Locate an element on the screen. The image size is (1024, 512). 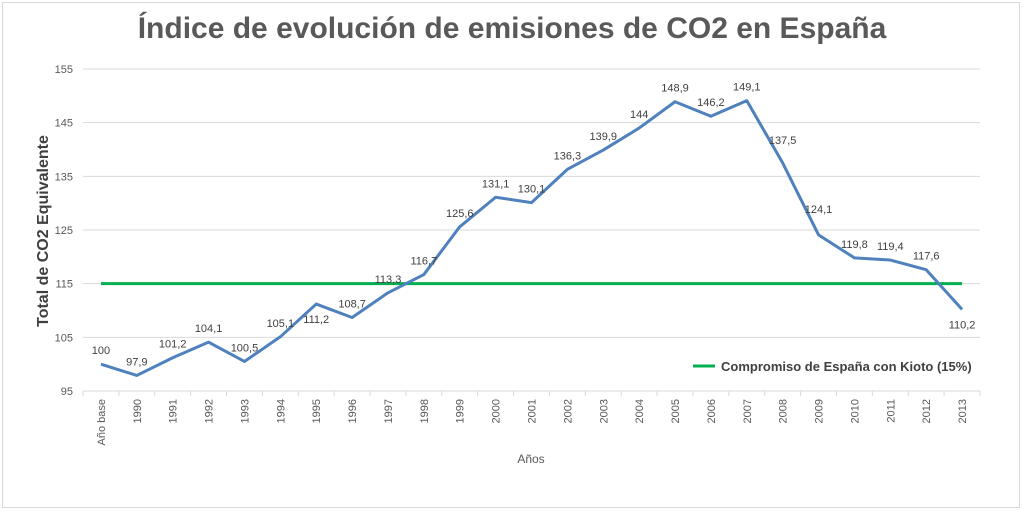
data-label: 124,1 is located at coordinates (819, 210).